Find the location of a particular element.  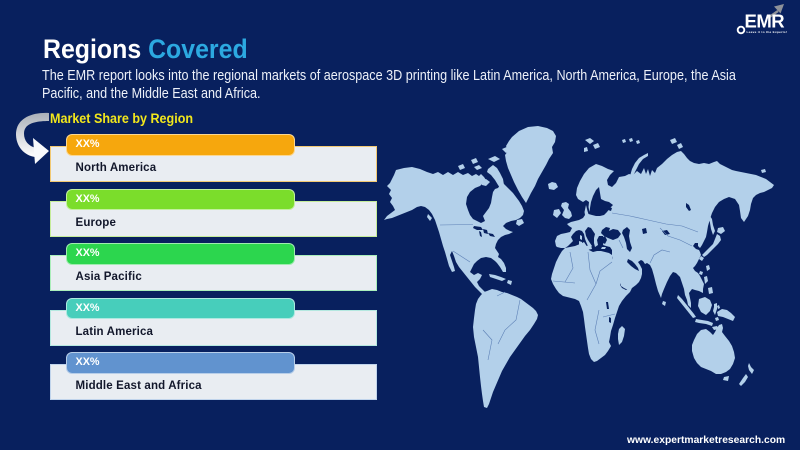

svg-text: EMR is located at coordinates (765, 21).